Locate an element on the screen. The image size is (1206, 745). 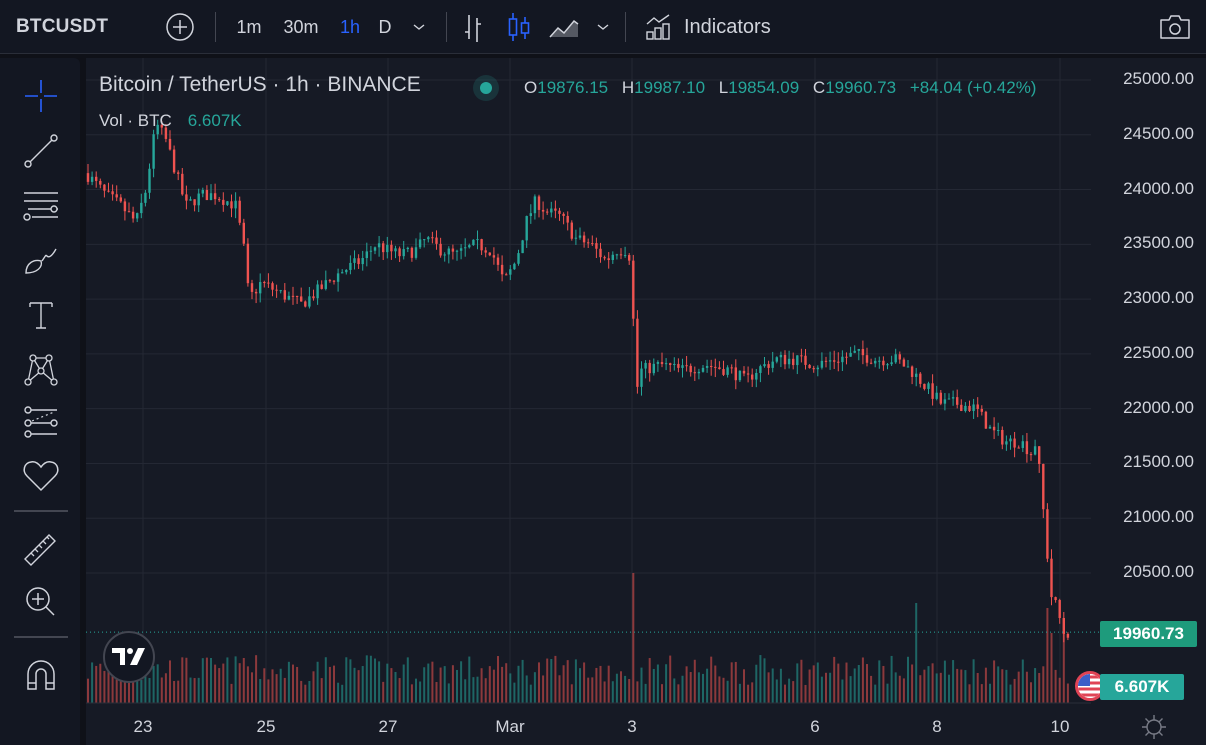
tradingview-logo-icon is located at coordinates (128, 656).